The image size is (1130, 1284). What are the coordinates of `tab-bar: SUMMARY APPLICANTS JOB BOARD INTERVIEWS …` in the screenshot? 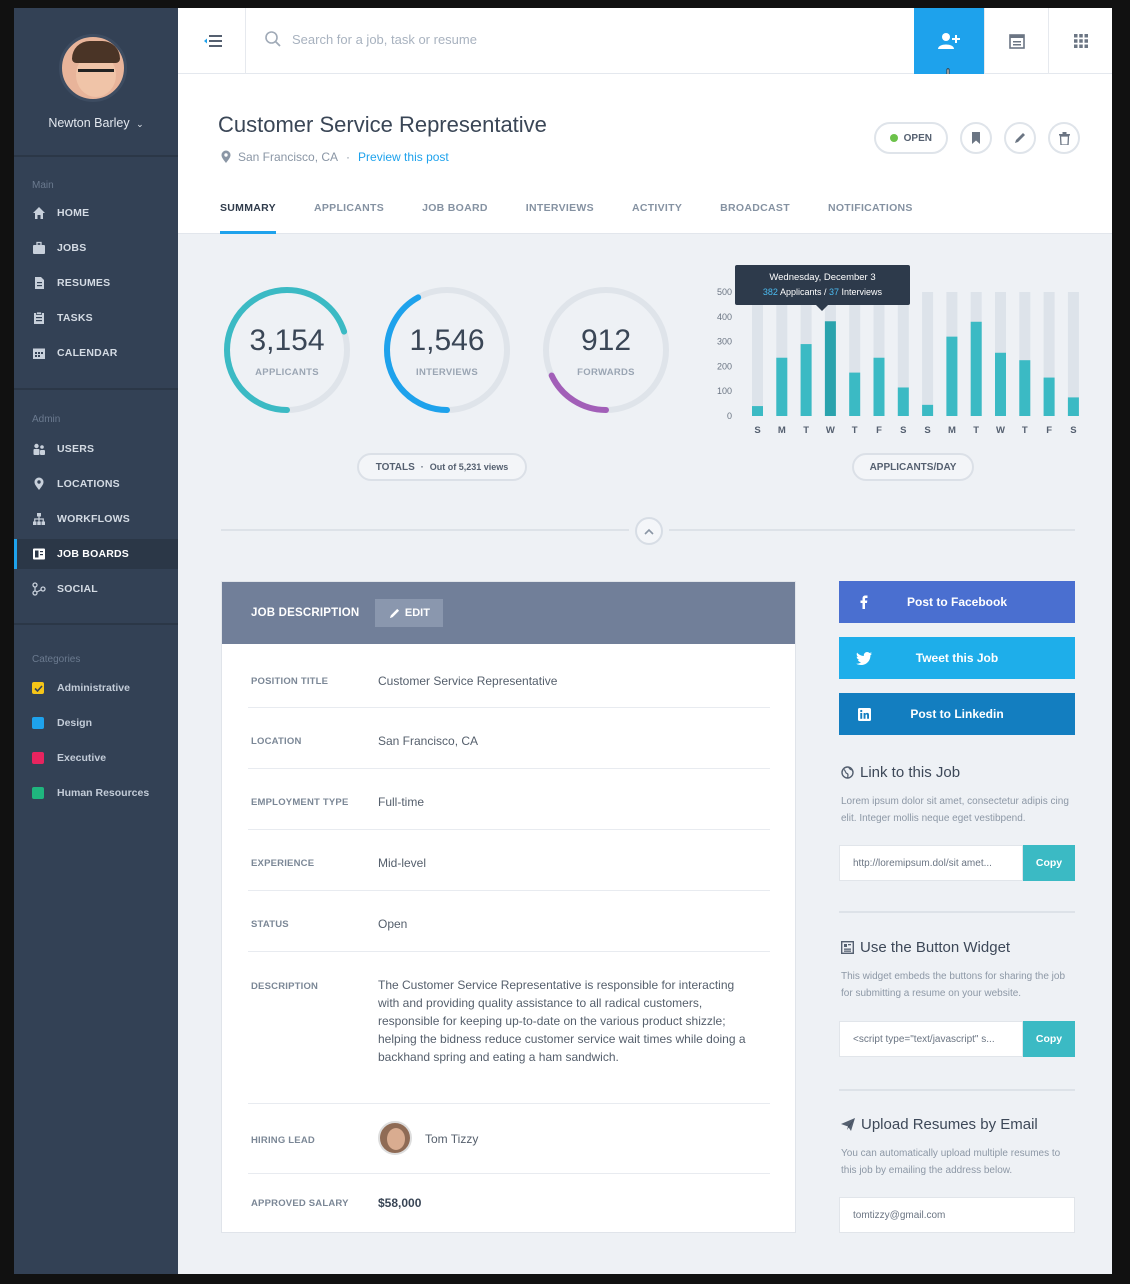 It's located at (585, 218).